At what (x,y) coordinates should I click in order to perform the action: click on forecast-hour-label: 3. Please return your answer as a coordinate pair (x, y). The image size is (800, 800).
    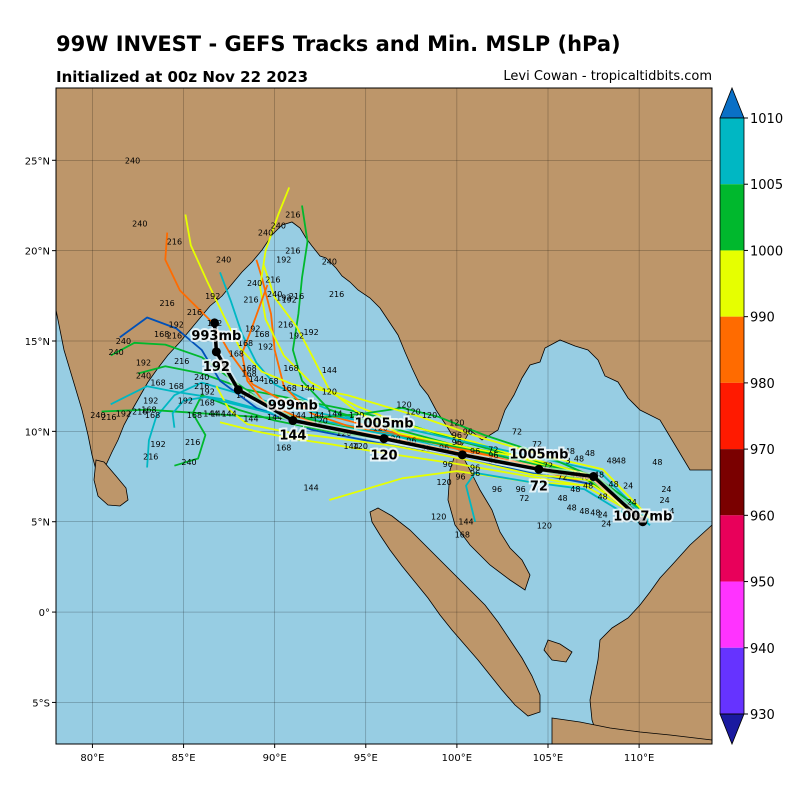
    Looking at the image, I should click on (567, 460).